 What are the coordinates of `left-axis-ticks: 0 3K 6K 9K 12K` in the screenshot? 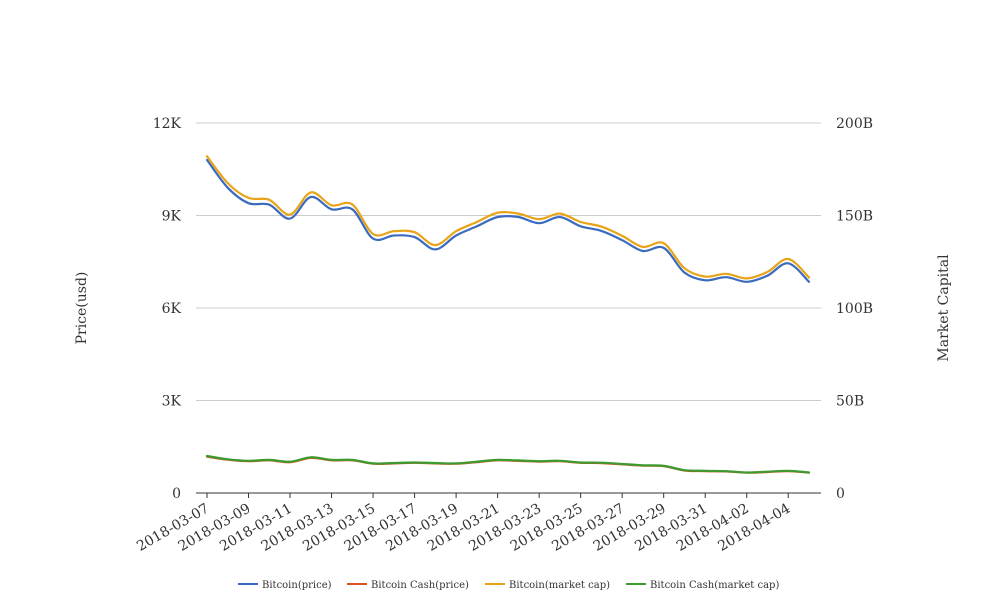 It's located at (167, 309).